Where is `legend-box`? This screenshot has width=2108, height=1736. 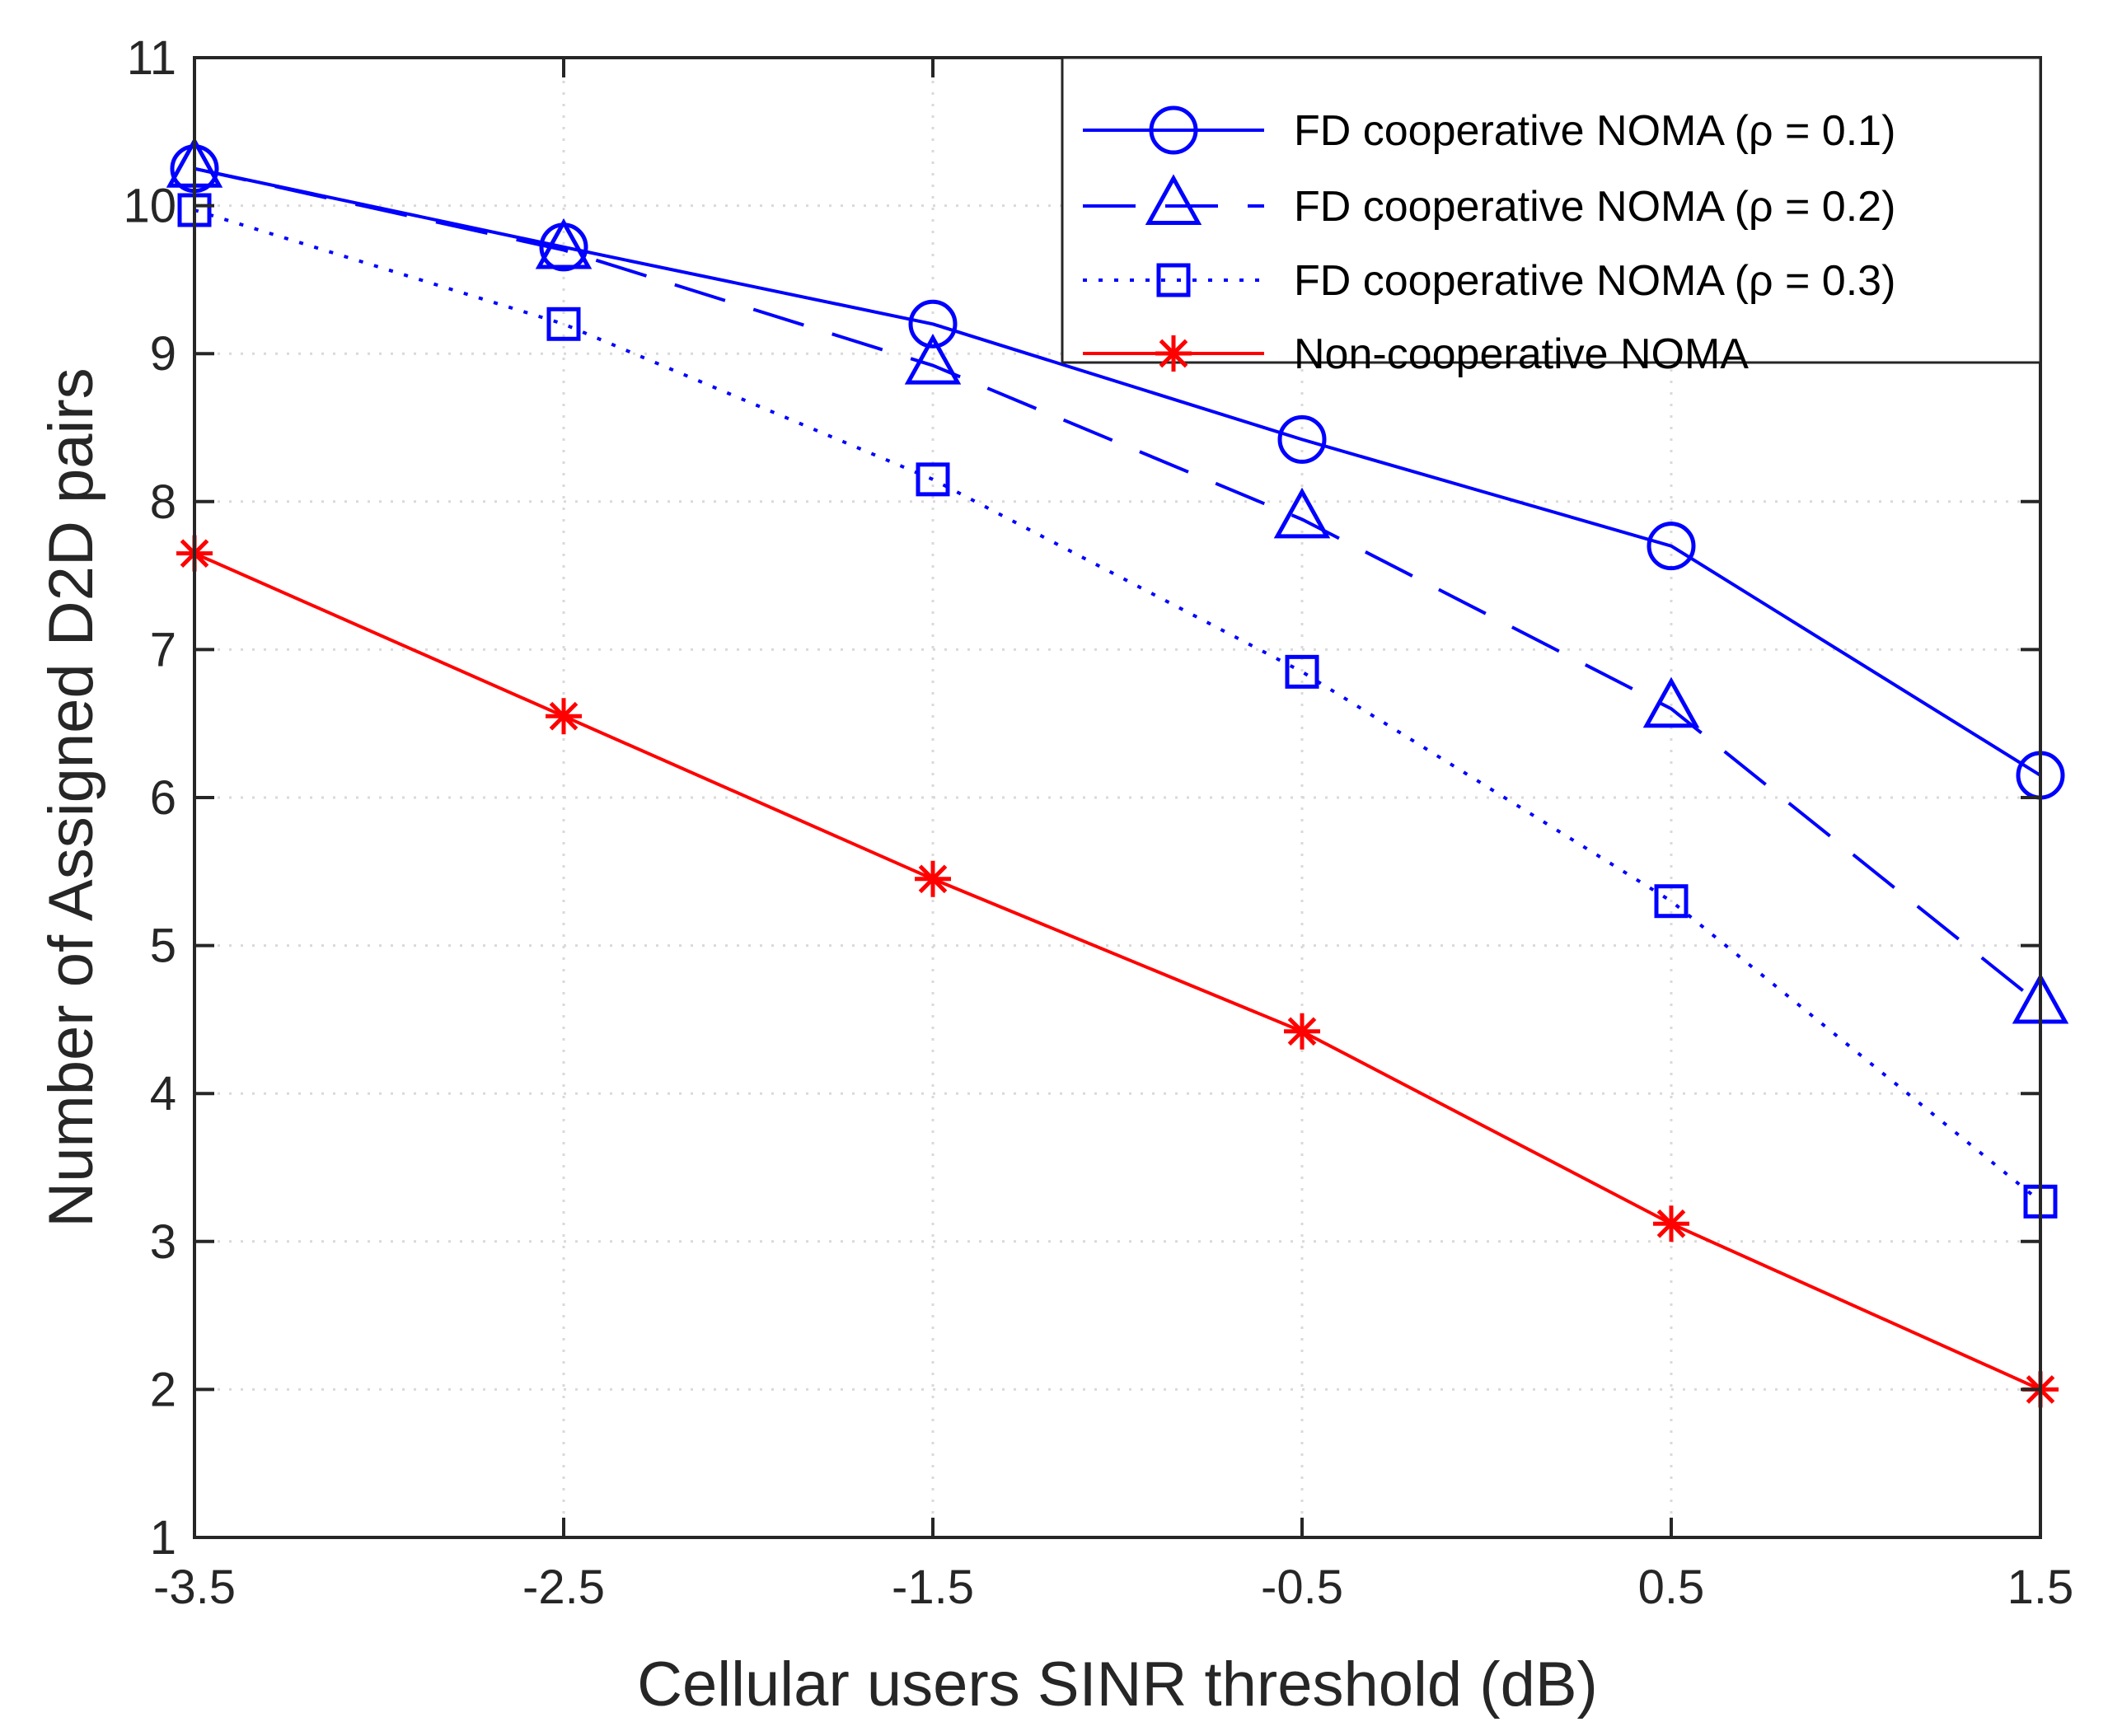
legend-box is located at coordinates (1551, 210).